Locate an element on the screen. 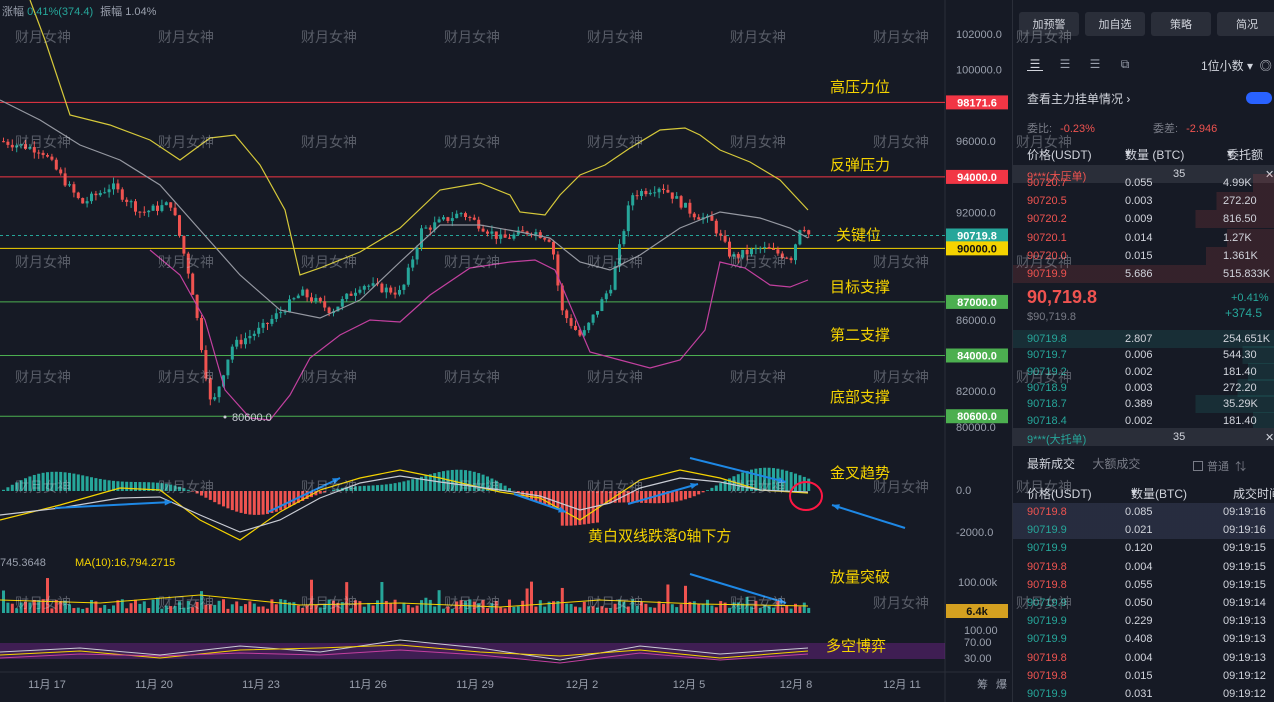  trade-row: 90719.8 0.085 09:19:16 is located at coordinates (1143, 512).